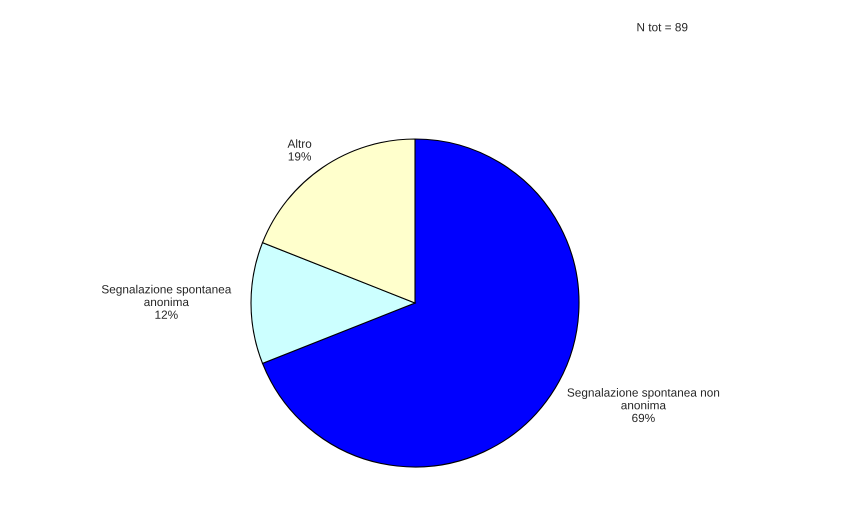 The height and width of the screenshot is (513, 849). I want to click on data-label: 12%, so click(166, 314).